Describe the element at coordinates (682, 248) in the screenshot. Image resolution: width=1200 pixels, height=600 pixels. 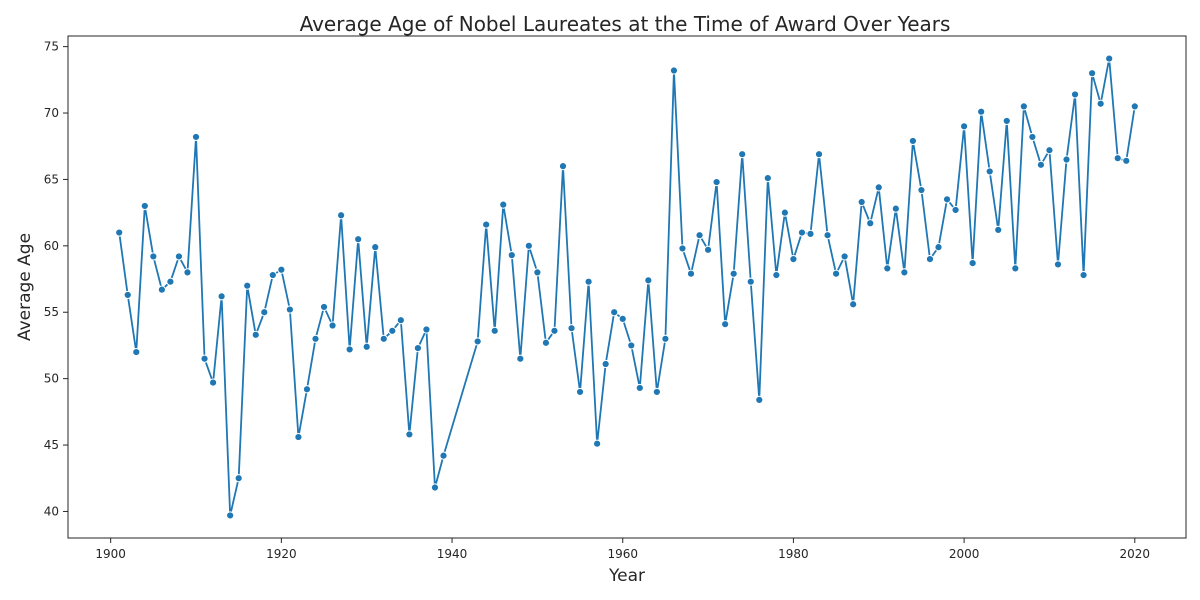
I see `data-point-1967` at that location.